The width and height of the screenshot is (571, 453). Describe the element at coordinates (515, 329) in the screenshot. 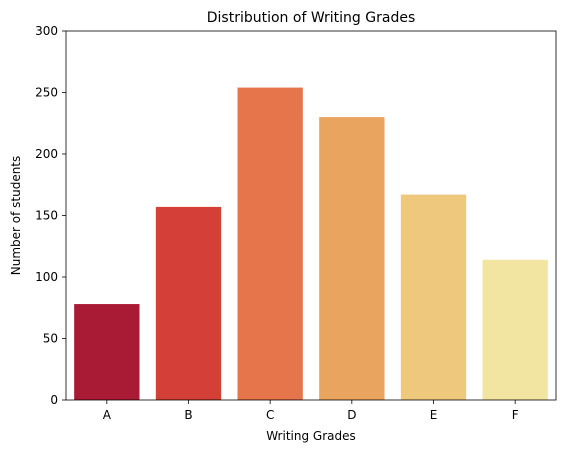

I see `bar-f` at that location.